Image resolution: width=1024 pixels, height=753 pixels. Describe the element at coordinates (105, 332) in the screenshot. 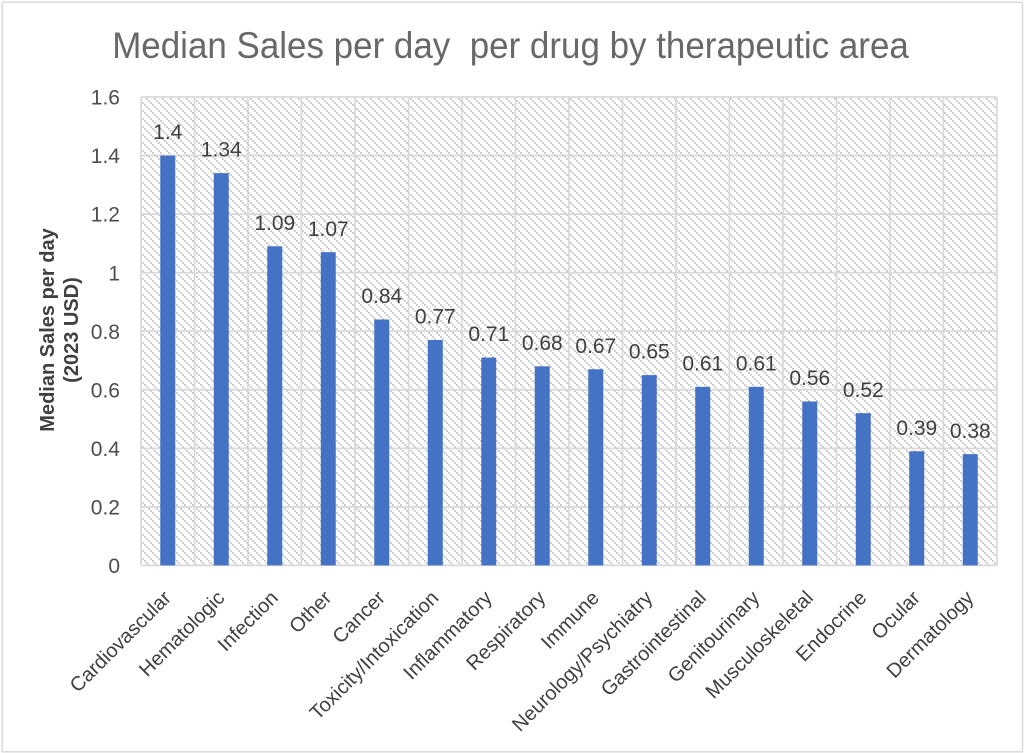

I see `svg-text: 0.8` at that location.